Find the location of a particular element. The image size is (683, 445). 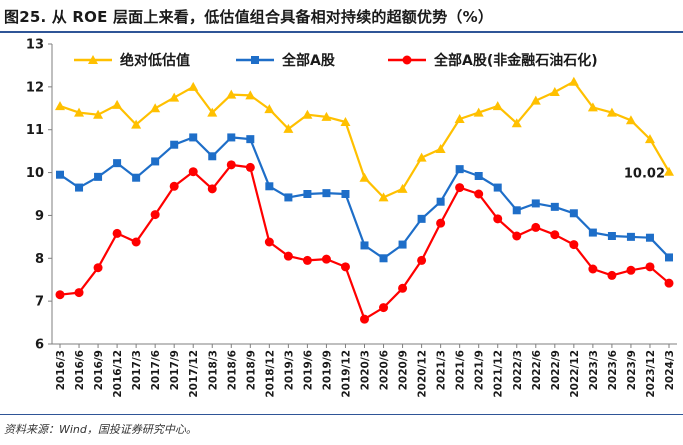

x-tick-label: 2016/6 is located at coordinates (80, 370).